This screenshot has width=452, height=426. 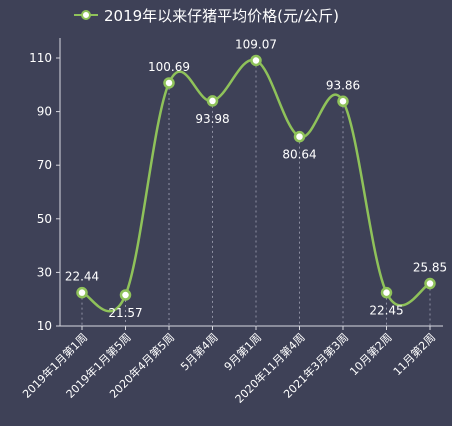 I want to click on y-tick-label: 50, so click(x=44, y=219).